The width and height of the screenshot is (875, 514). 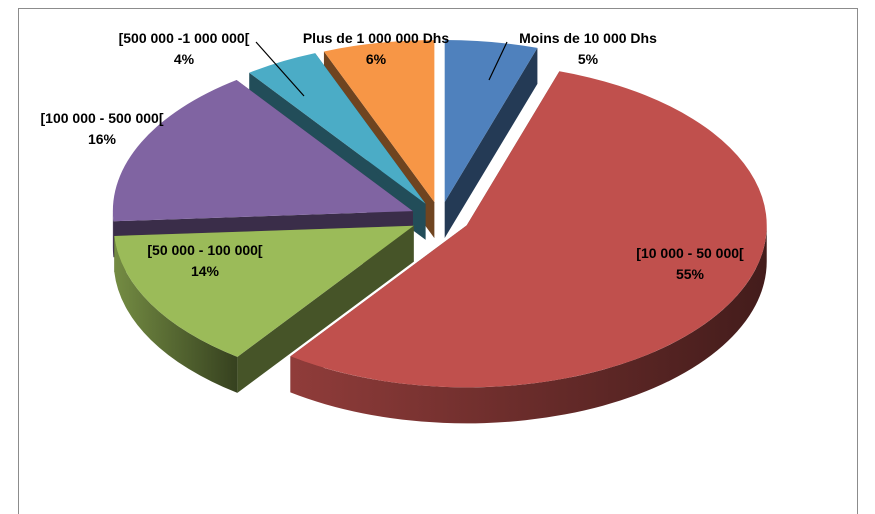 I want to click on percent-label: 55%, so click(x=690, y=274).